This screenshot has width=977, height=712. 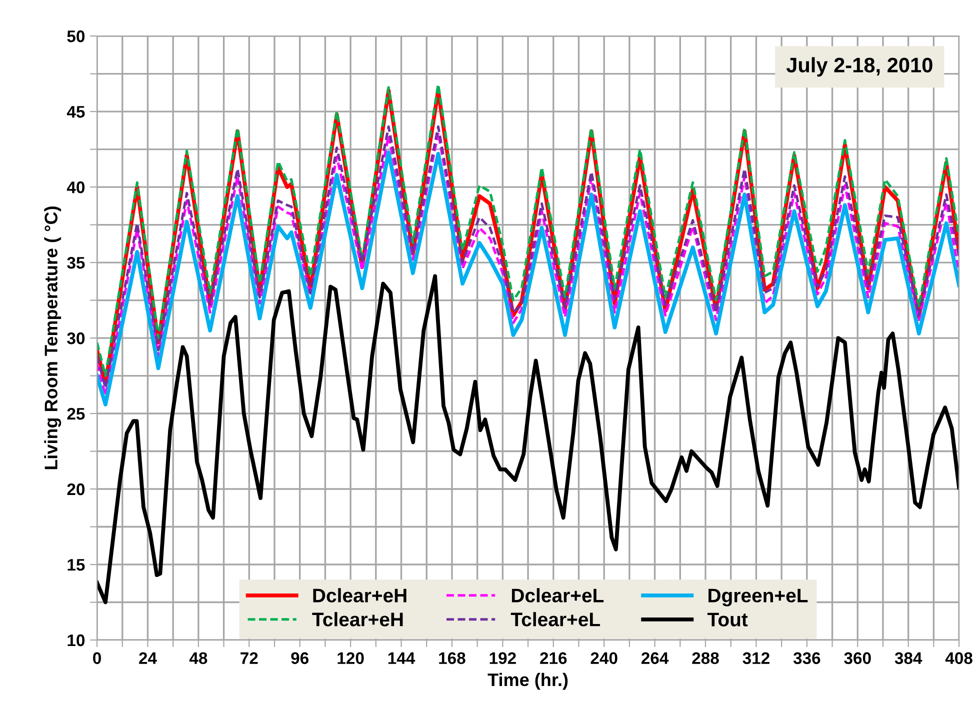 I want to click on y-tick-label: 20, so click(x=76, y=489).